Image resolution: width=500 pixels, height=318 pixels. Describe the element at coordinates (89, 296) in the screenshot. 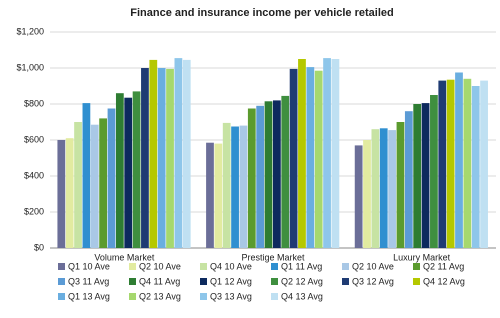

I see `legend-label: Q1 13 Avg` at that location.